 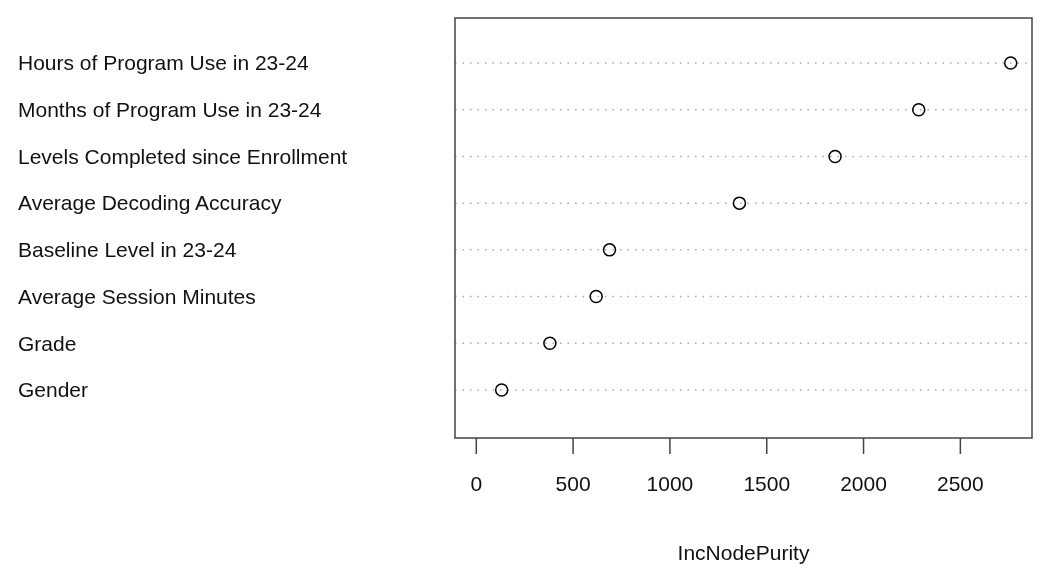 I want to click on y-tick-label: Average Session Minutes, so click(x=137, y=296).